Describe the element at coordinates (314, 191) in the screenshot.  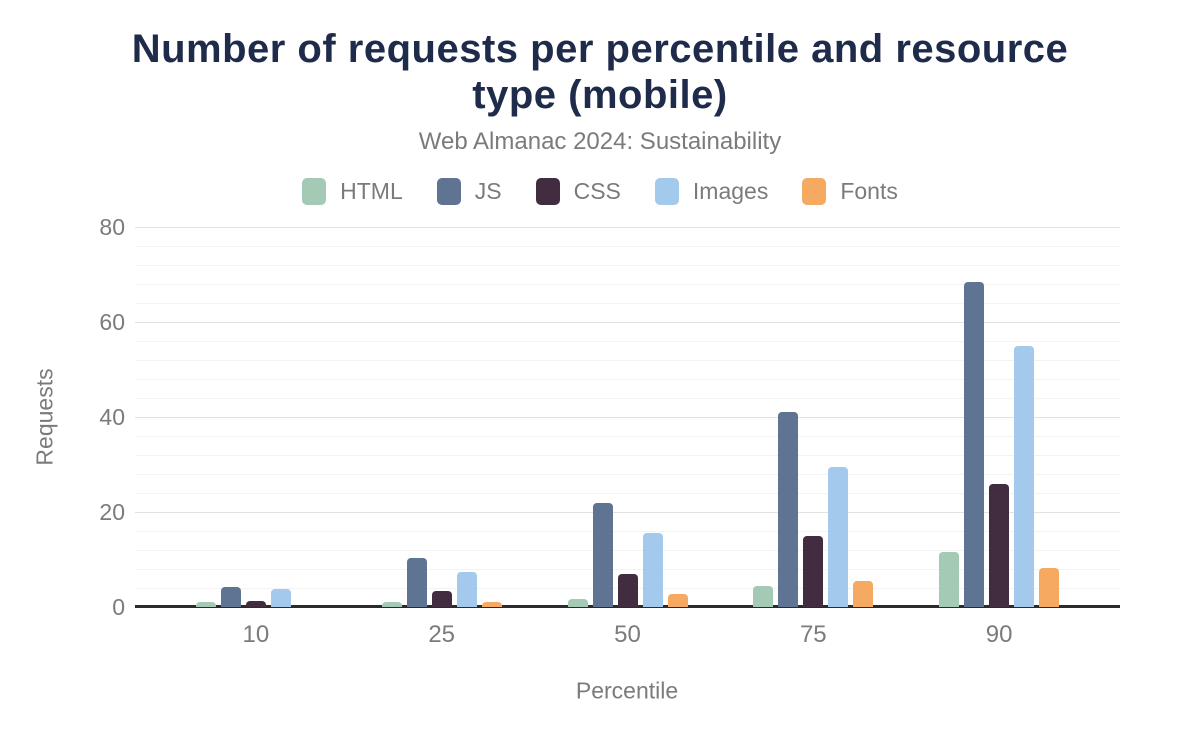
I see `legend-swatch-html` at that location.